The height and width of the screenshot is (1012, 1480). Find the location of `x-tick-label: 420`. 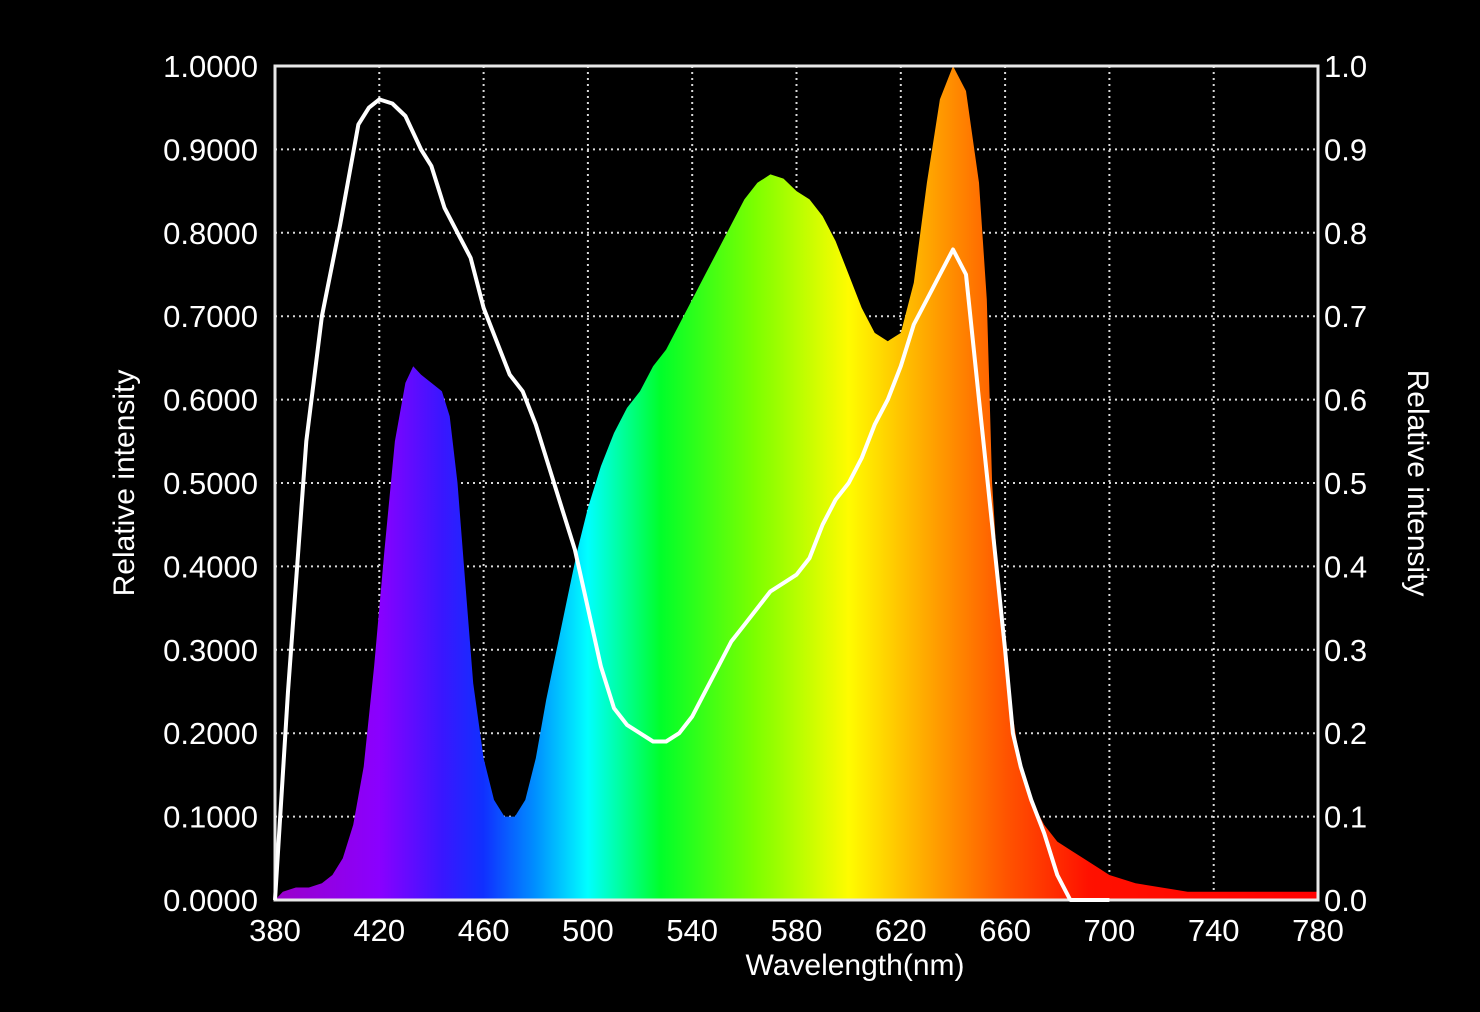

x-tick-label: 420 is located at coordinates (379, 930).